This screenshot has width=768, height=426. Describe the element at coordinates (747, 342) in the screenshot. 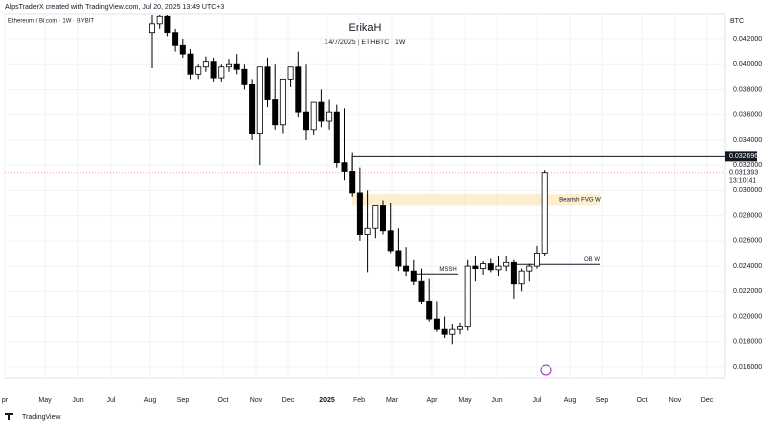

I see `y-tick-label: 0.018000` at that location.